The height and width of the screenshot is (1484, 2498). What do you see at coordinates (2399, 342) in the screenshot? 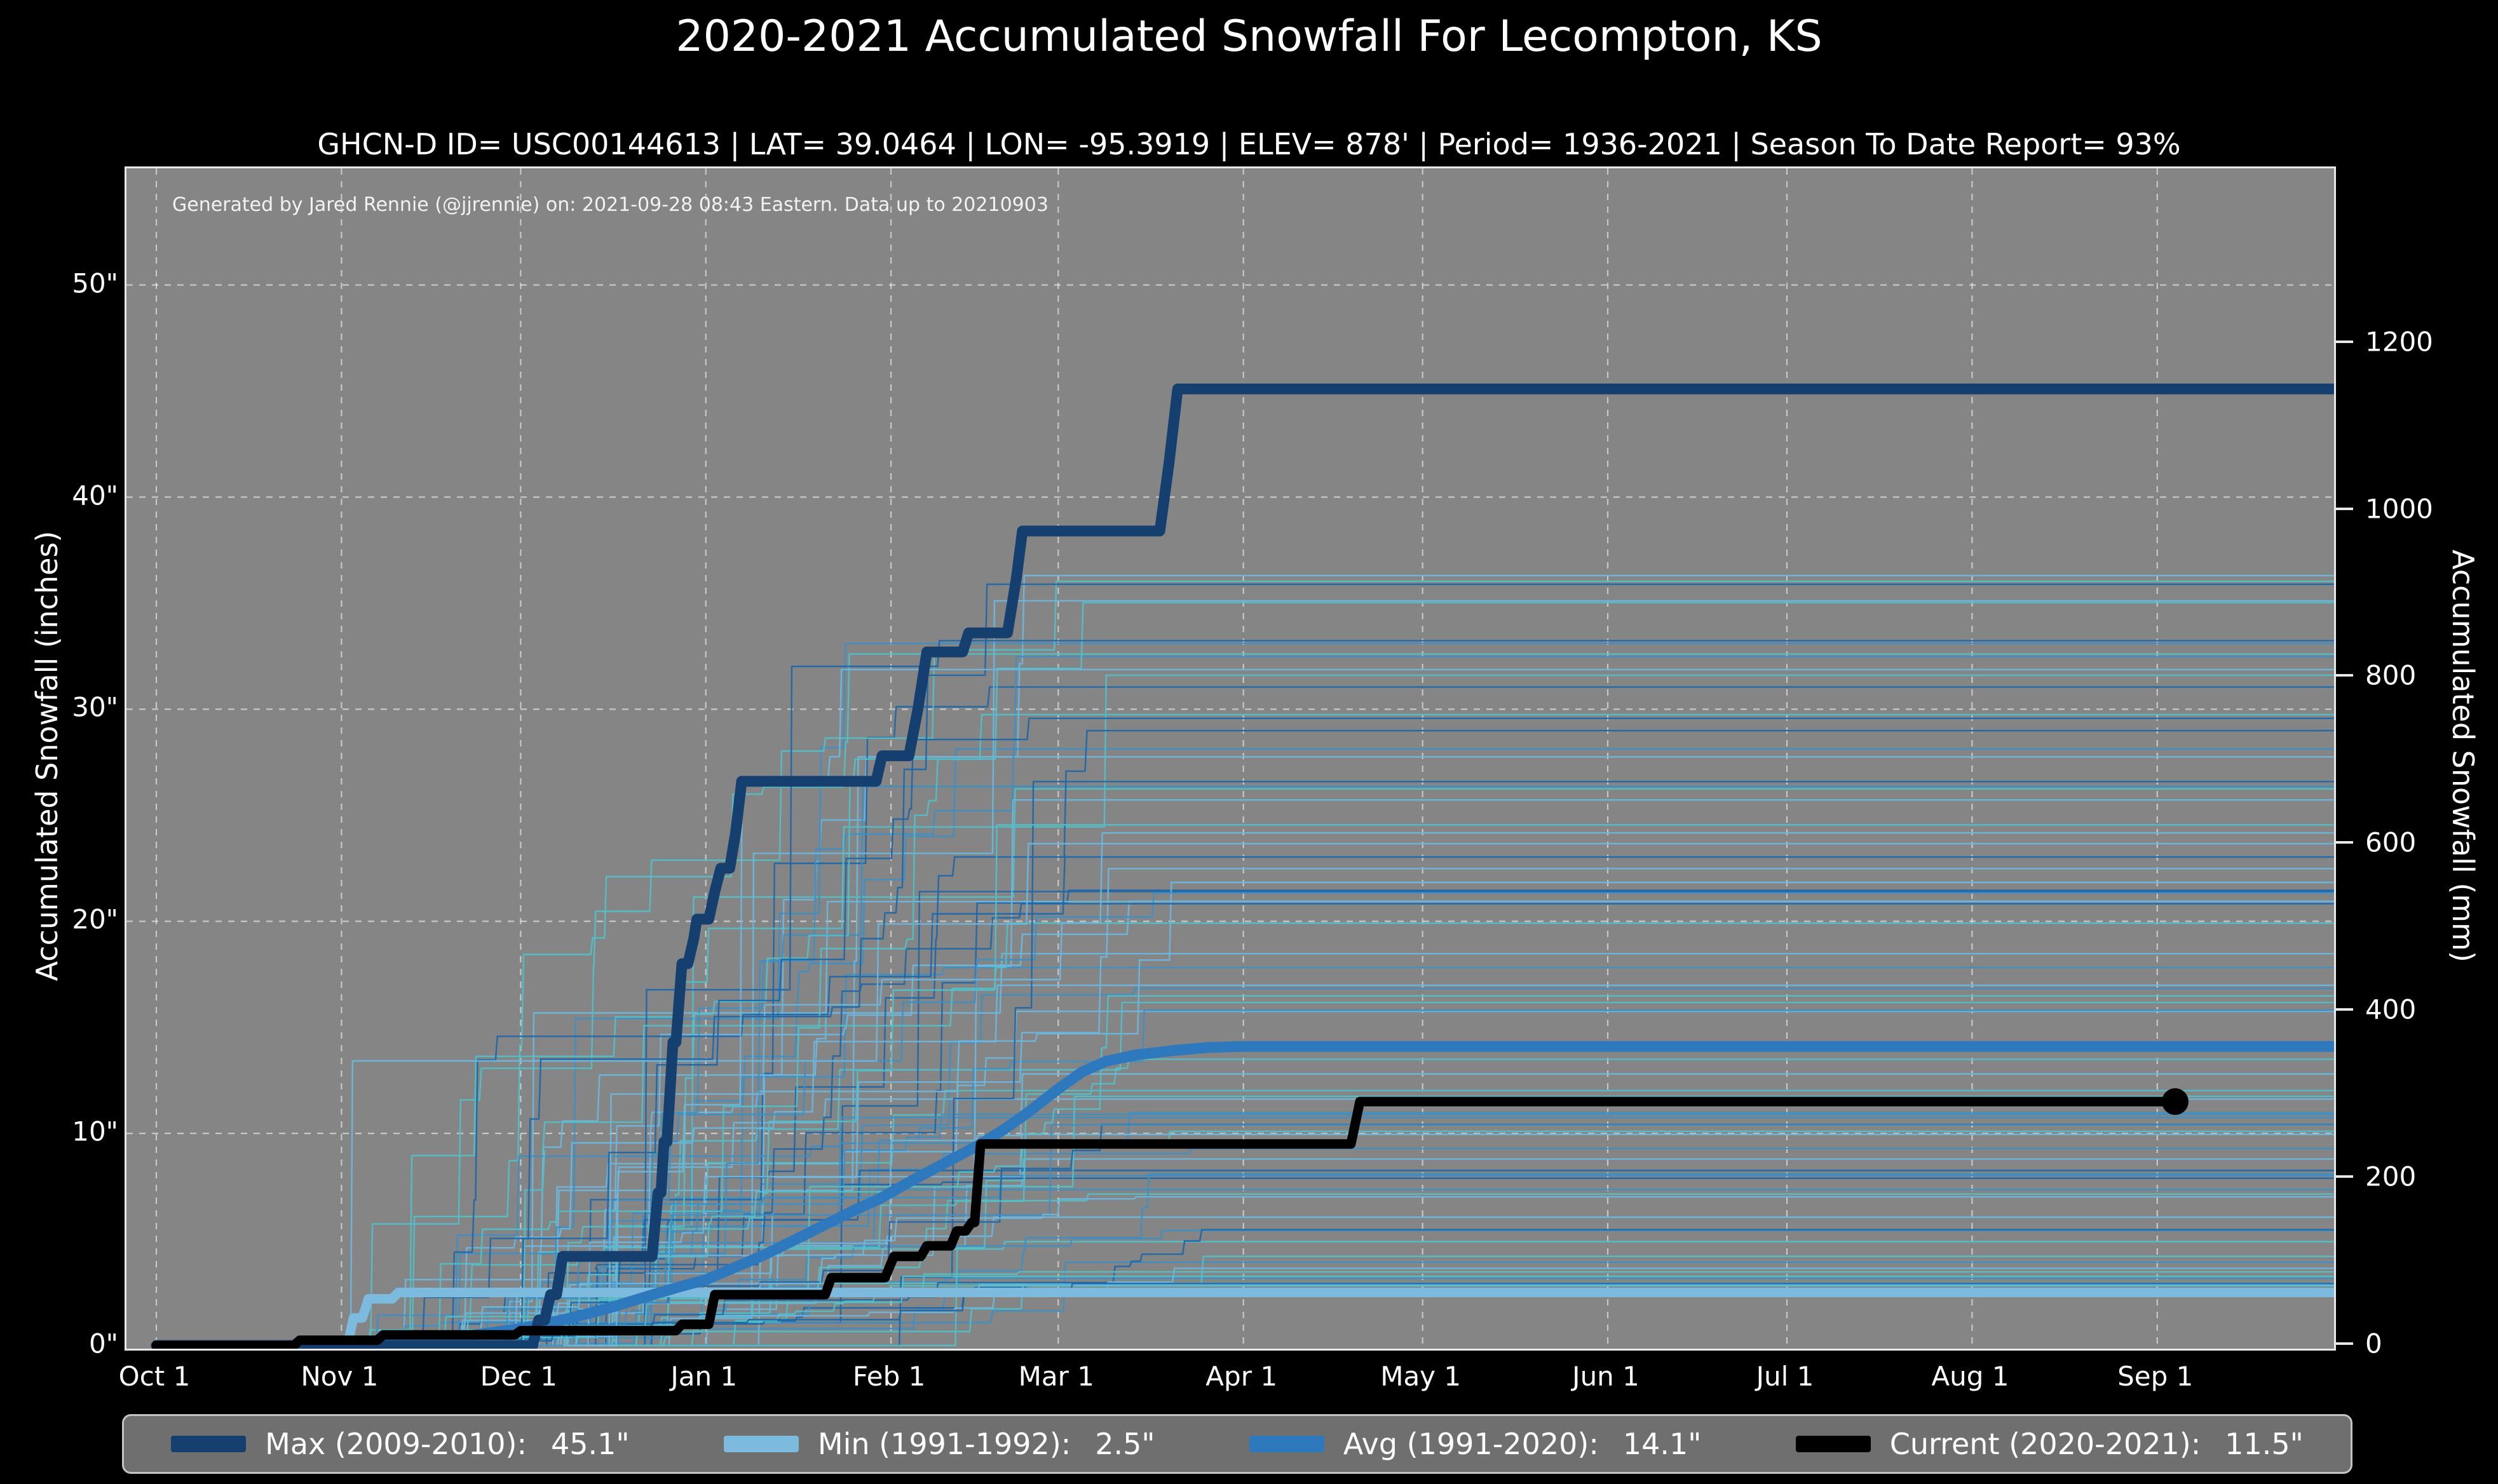
I see `y-tick-label-mm: 1200` at bounding box center [2399, 342].